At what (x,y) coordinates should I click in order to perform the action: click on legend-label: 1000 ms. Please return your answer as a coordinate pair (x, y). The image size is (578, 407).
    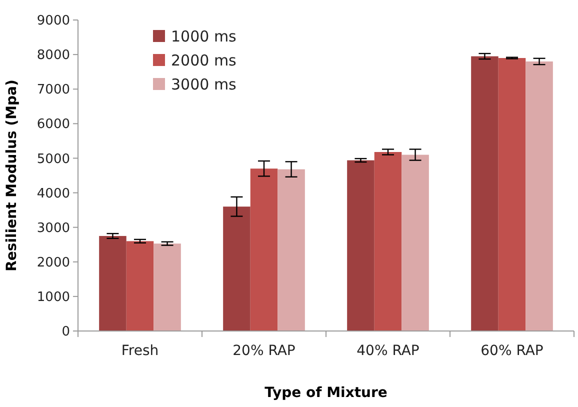
    Looking at the image, I should click on (204, 36).